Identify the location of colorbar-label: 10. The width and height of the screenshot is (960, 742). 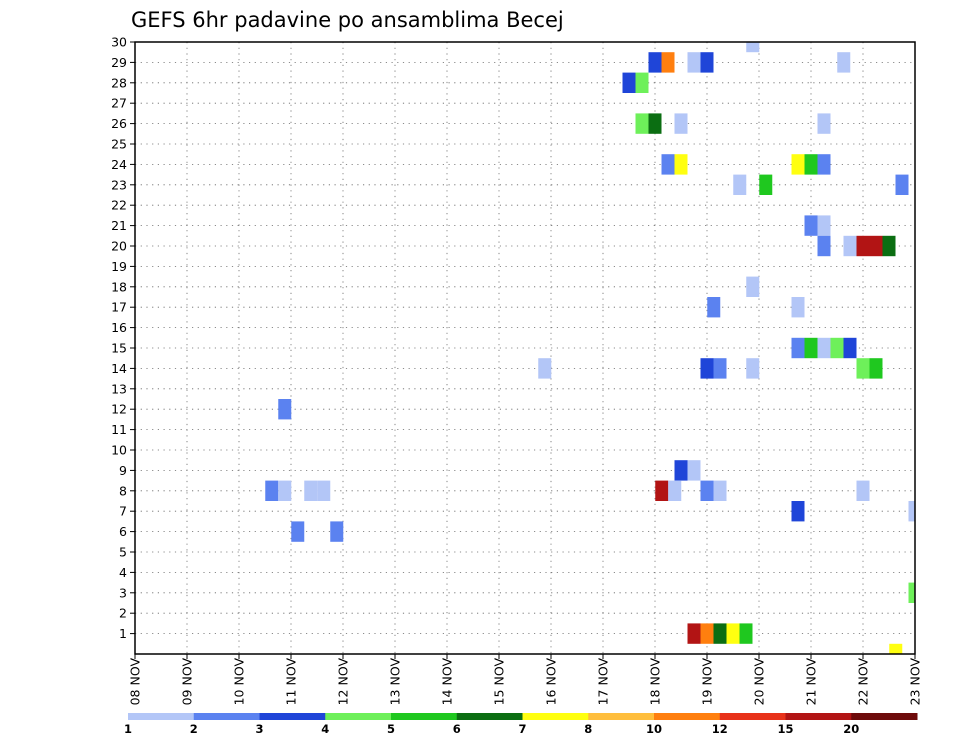
(654, 729).